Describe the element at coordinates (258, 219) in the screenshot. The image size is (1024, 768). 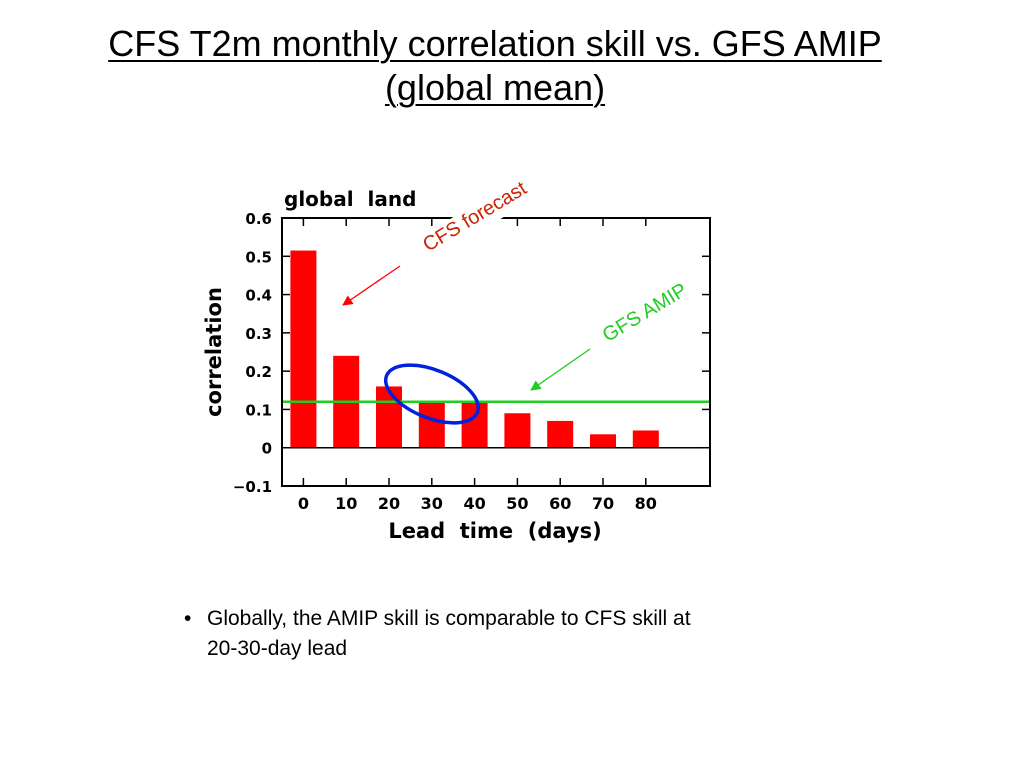
I see `y-tick-label: 0.6` at that location.